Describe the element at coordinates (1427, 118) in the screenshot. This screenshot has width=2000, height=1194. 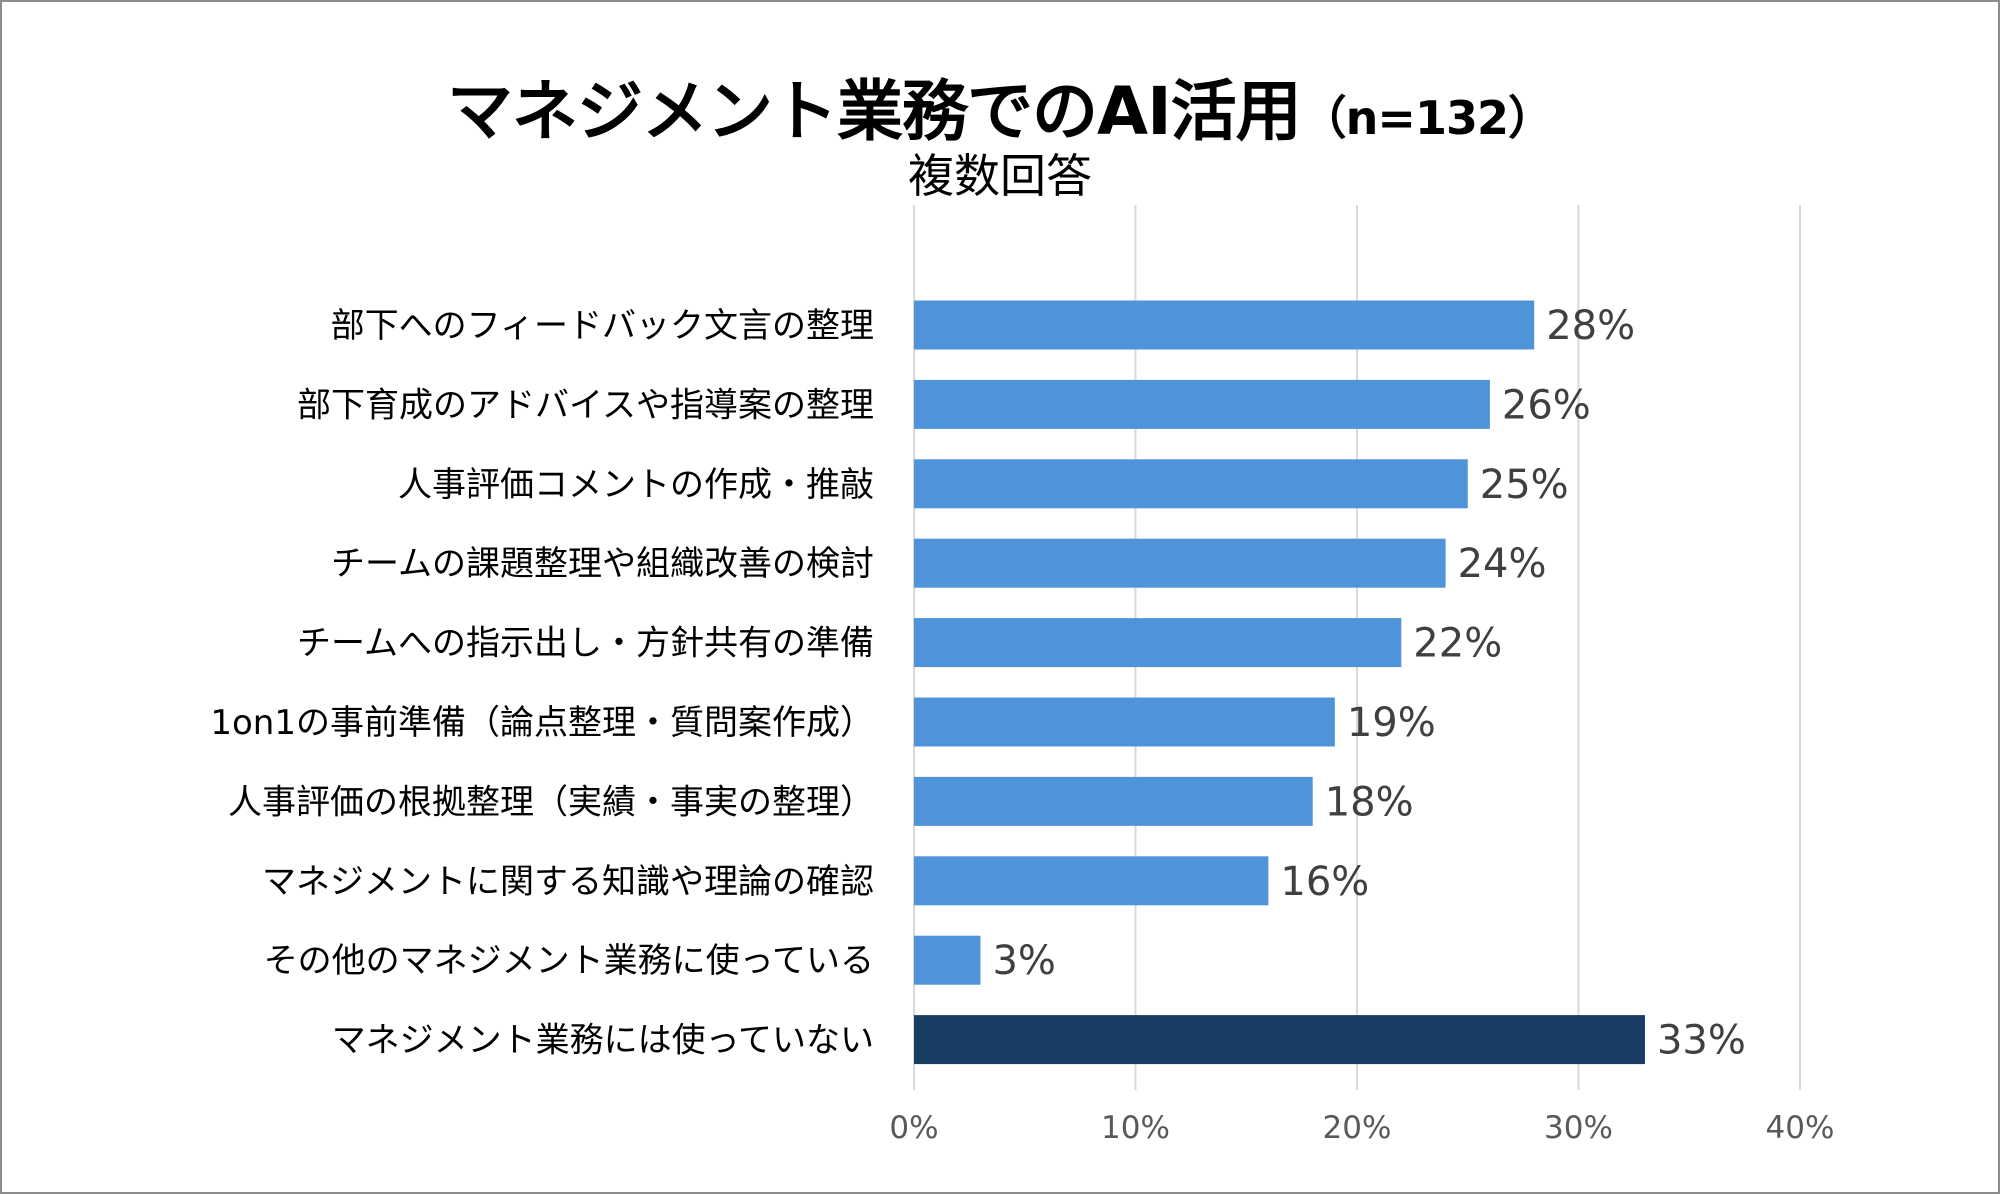
I see `chart-title-sample-size: （n=132）` at that location.